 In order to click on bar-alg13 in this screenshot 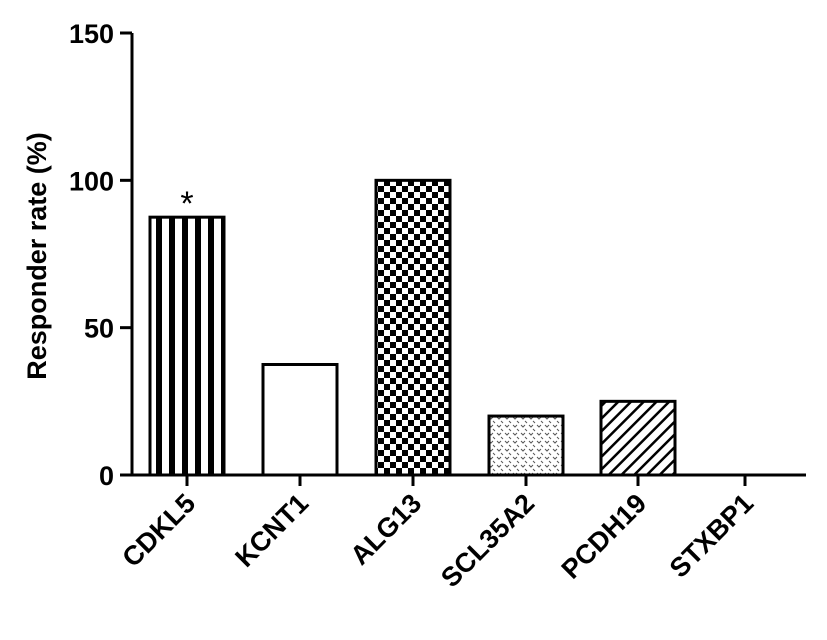, I will do `click(413, 327)`.